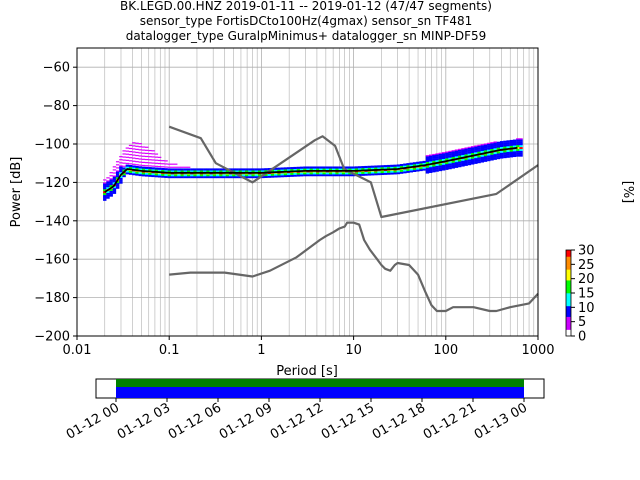 This screenshot has height=480, width=640. What do you see at coordinates (582, 337) in the screenshot?
I see `colorbar-tick-label: 0` at bounding box center [582, 337].